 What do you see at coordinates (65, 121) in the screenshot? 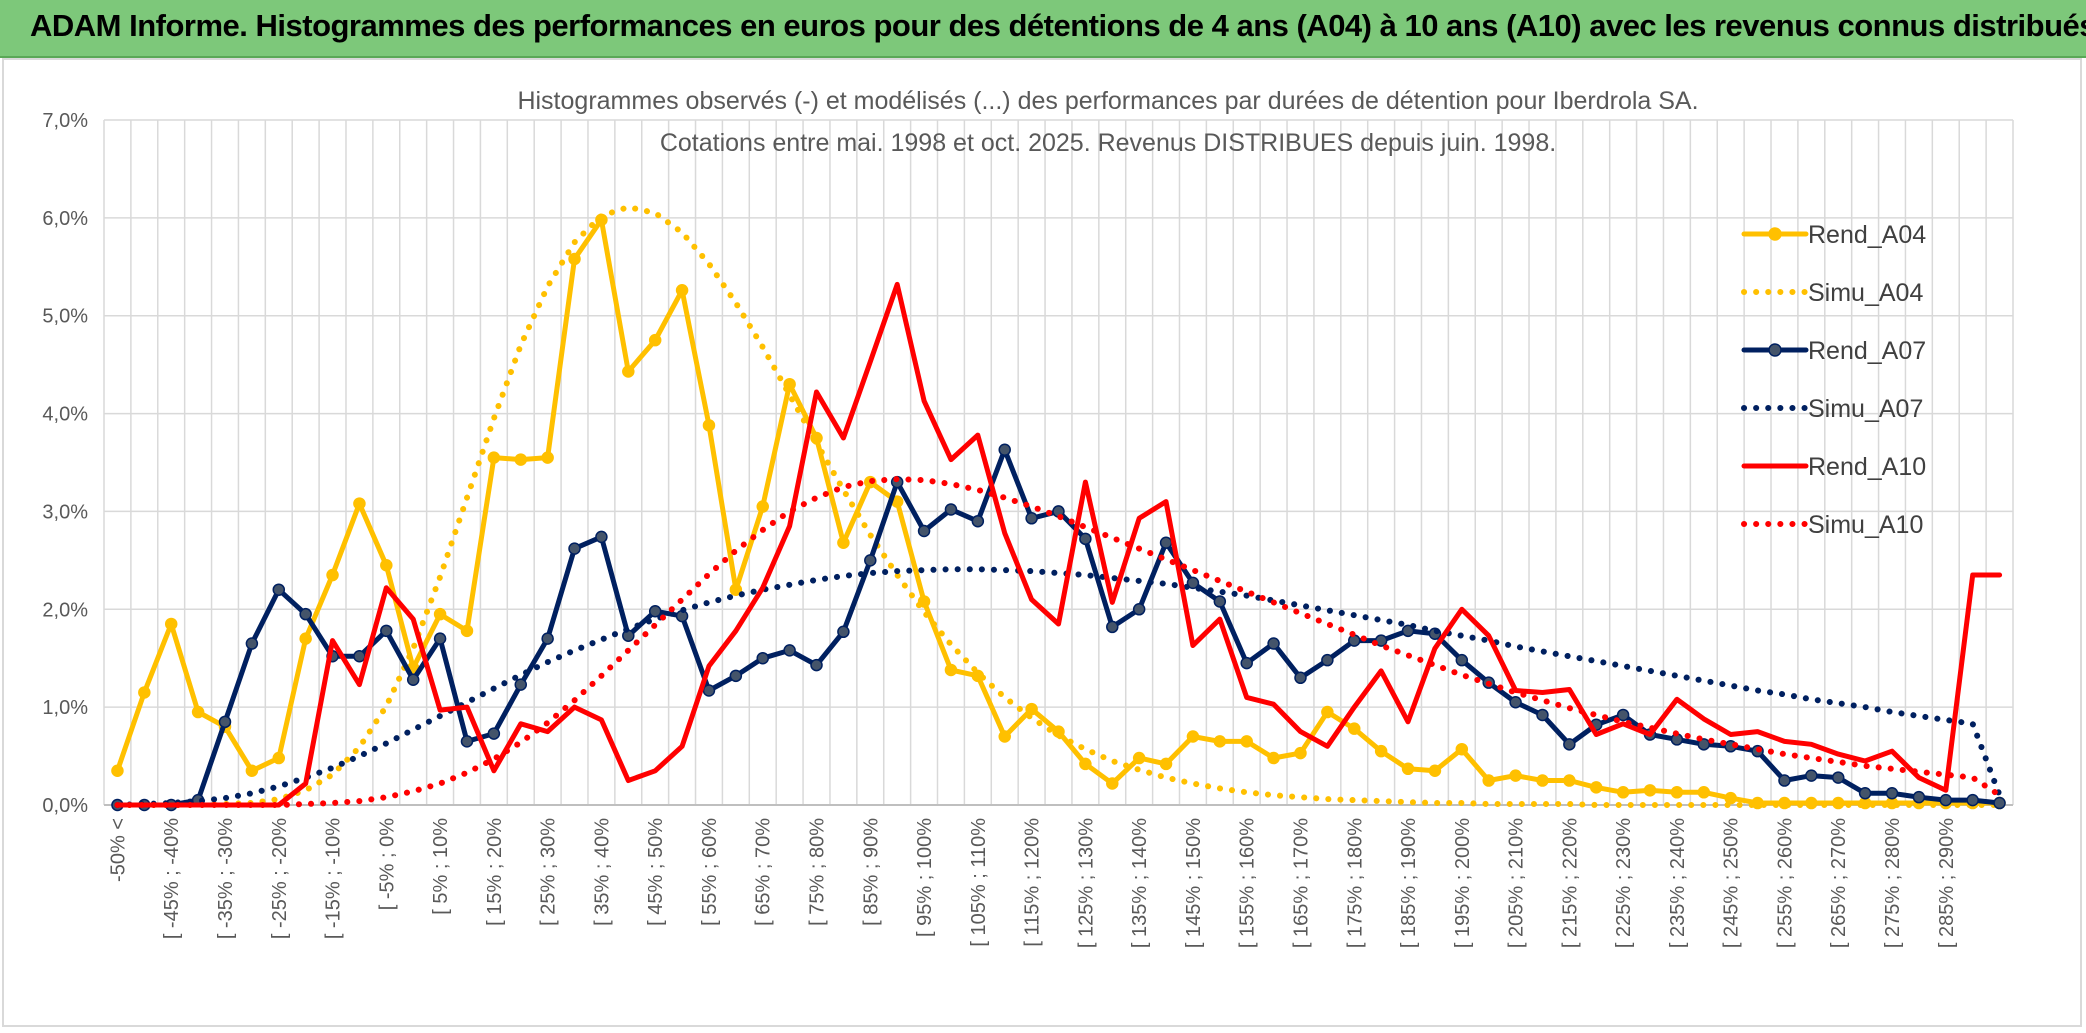
I see `y-tick-label: 7,0%` at bounding box center [65, 121].